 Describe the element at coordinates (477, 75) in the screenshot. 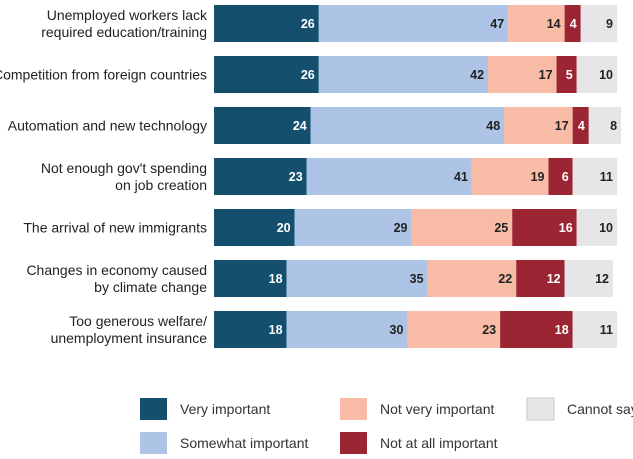

I see `data-label: 42` at that location.